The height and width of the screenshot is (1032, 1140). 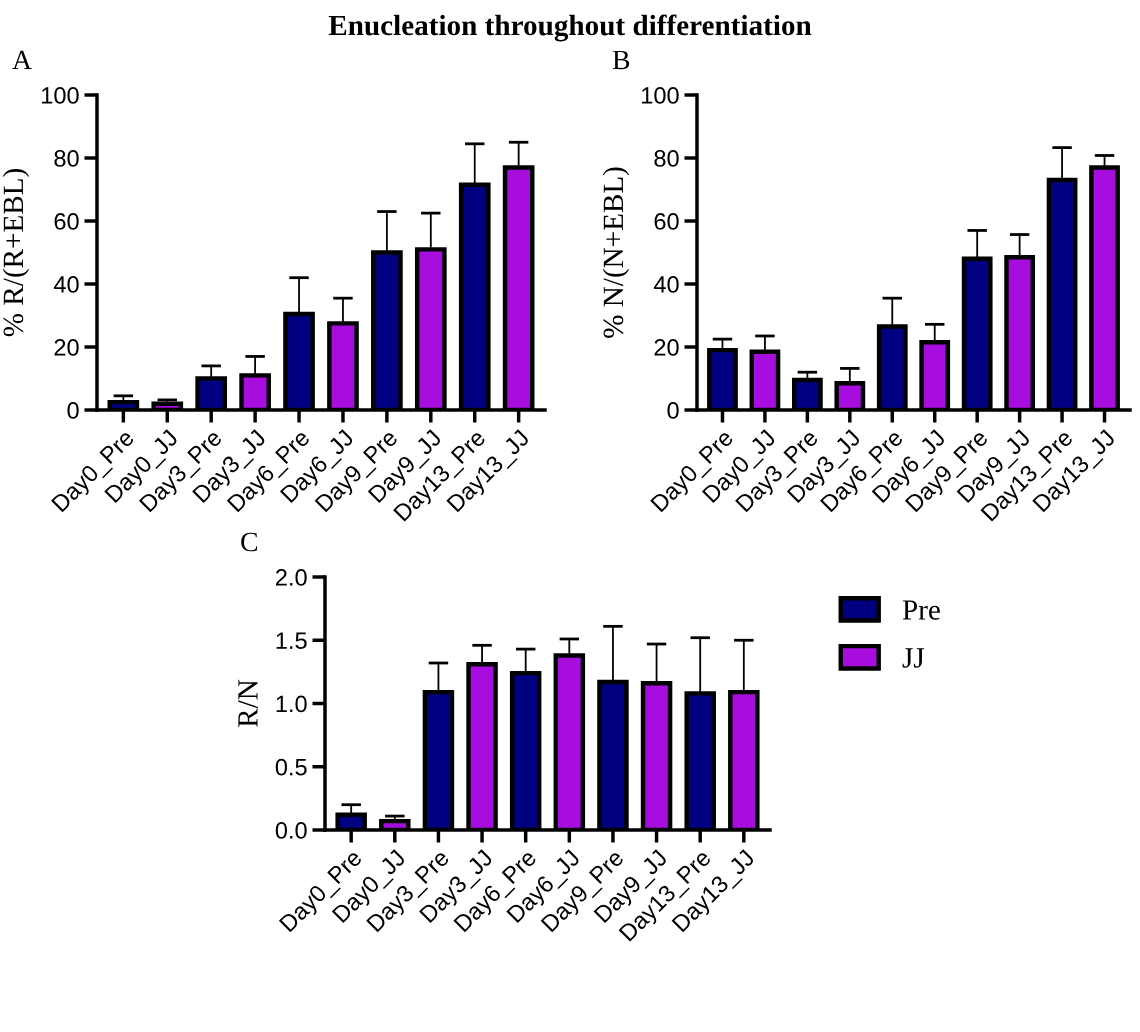 I want to click on chart-subtitle: B, so click(x=621, y=60).